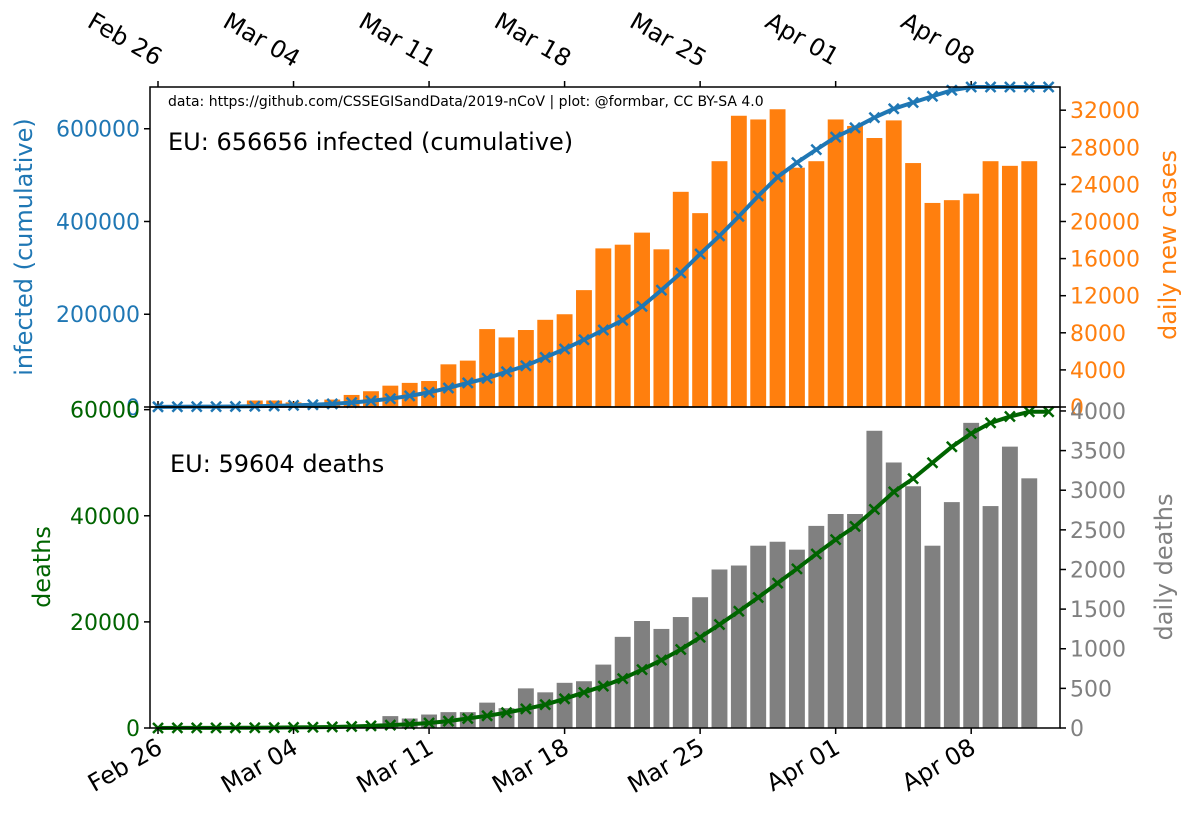 Image resolution: width=1200 pixels, height=814 pixels. Describe the element at coordinates (110, 570) in the screenshot. I see `deaths-left-axis: 0 20000 40000 60000` at that location.